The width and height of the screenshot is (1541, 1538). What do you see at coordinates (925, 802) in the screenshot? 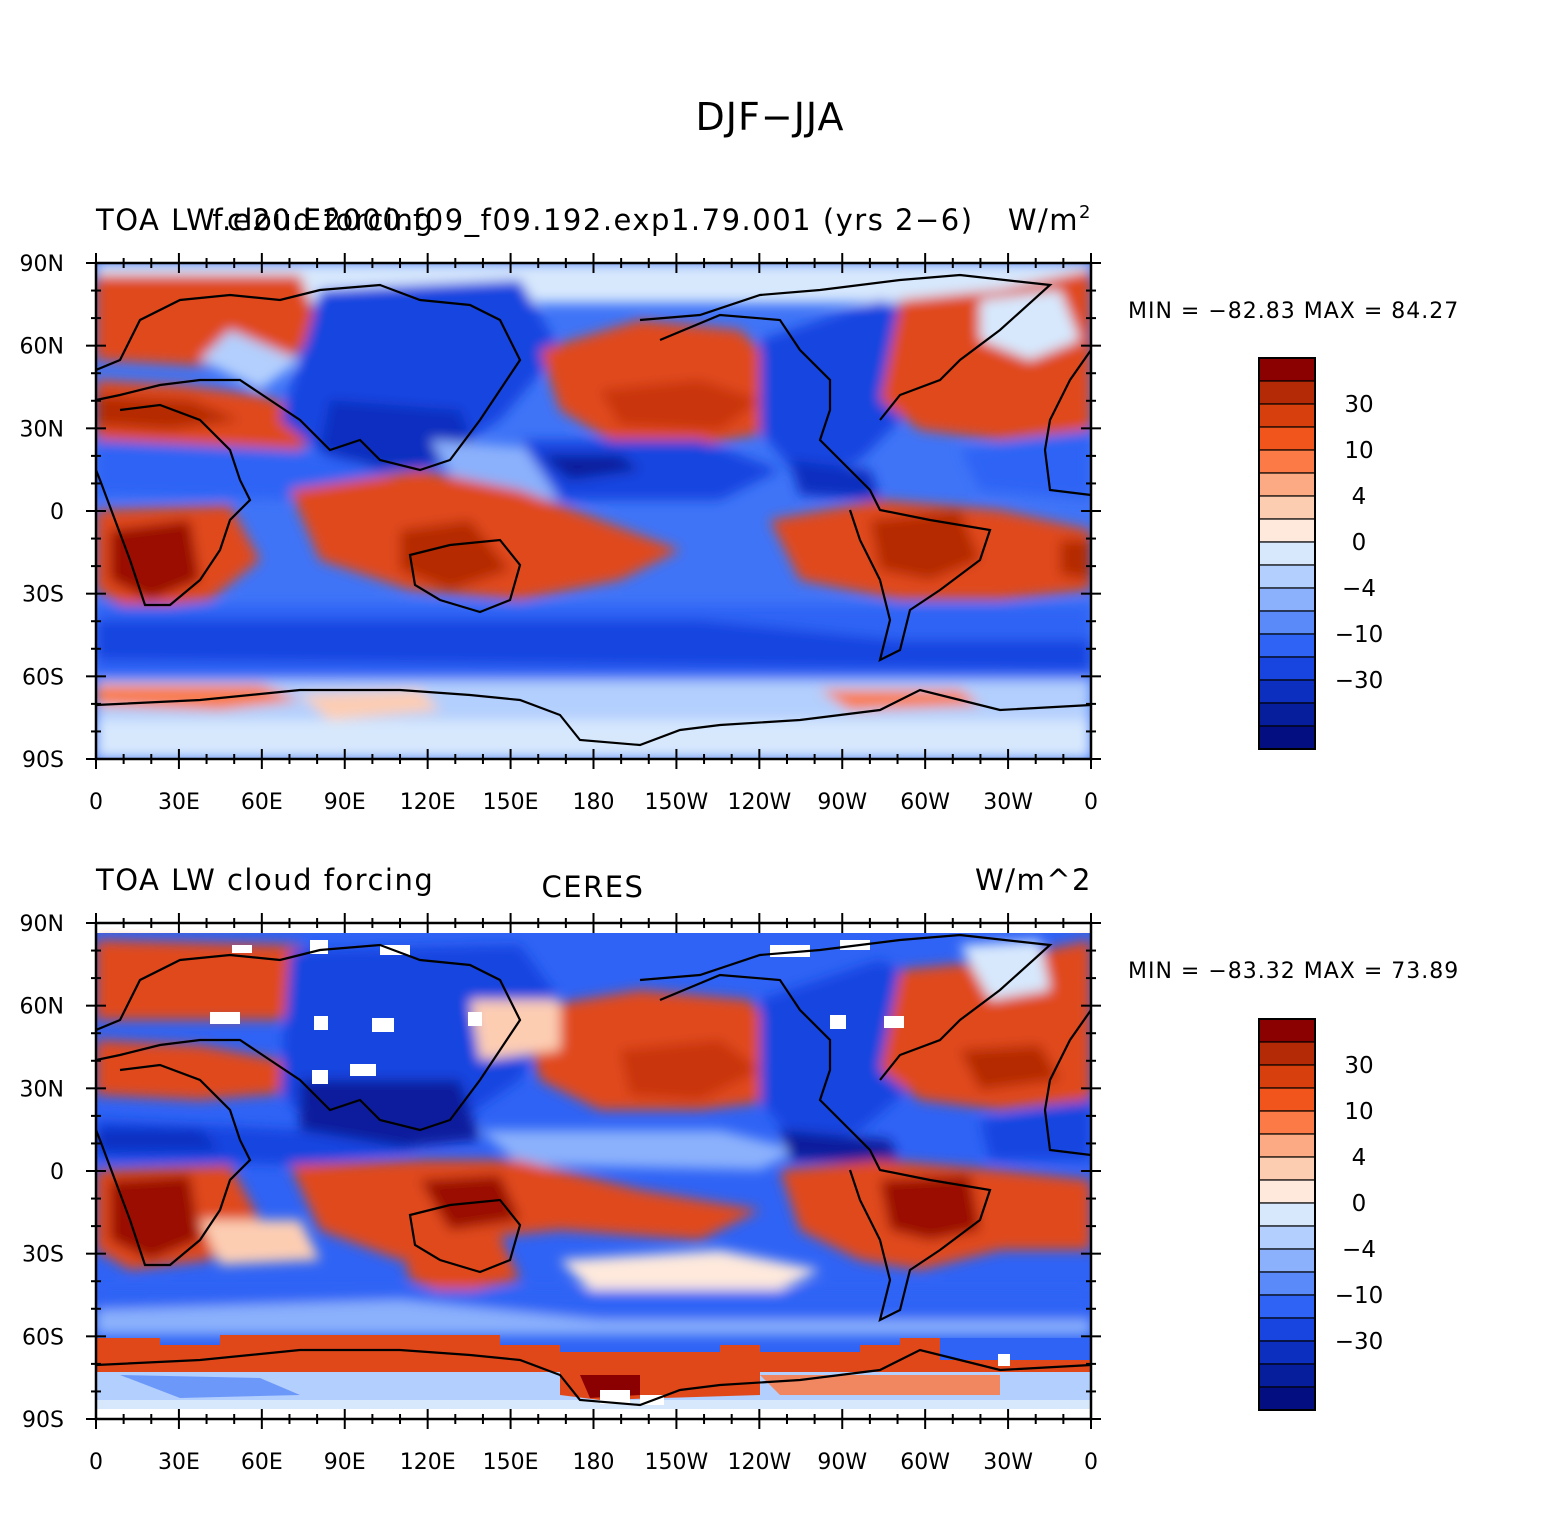
I see `lon-tick-label: 60W` at bounding box center [925, 802].